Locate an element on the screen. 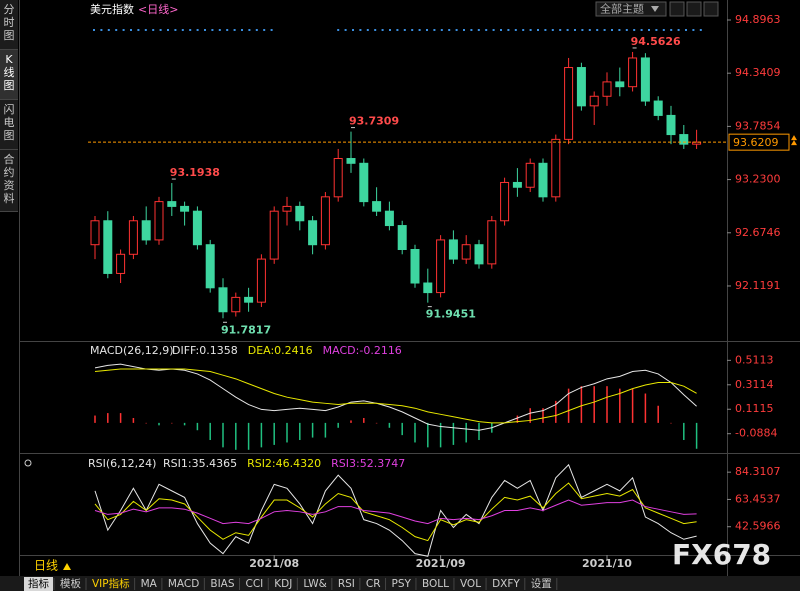  annotation: 91.7817 is located at coordinates (246, 329).